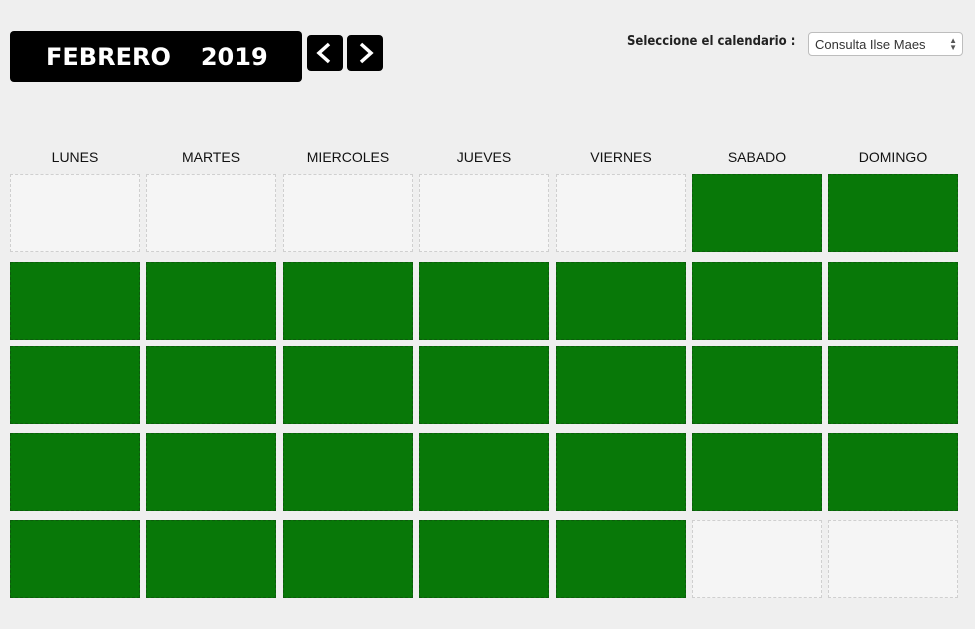  Describe the element at coordinates (621, 157) in the screenshot. I see `weekday-header: VIERNES` at that location.